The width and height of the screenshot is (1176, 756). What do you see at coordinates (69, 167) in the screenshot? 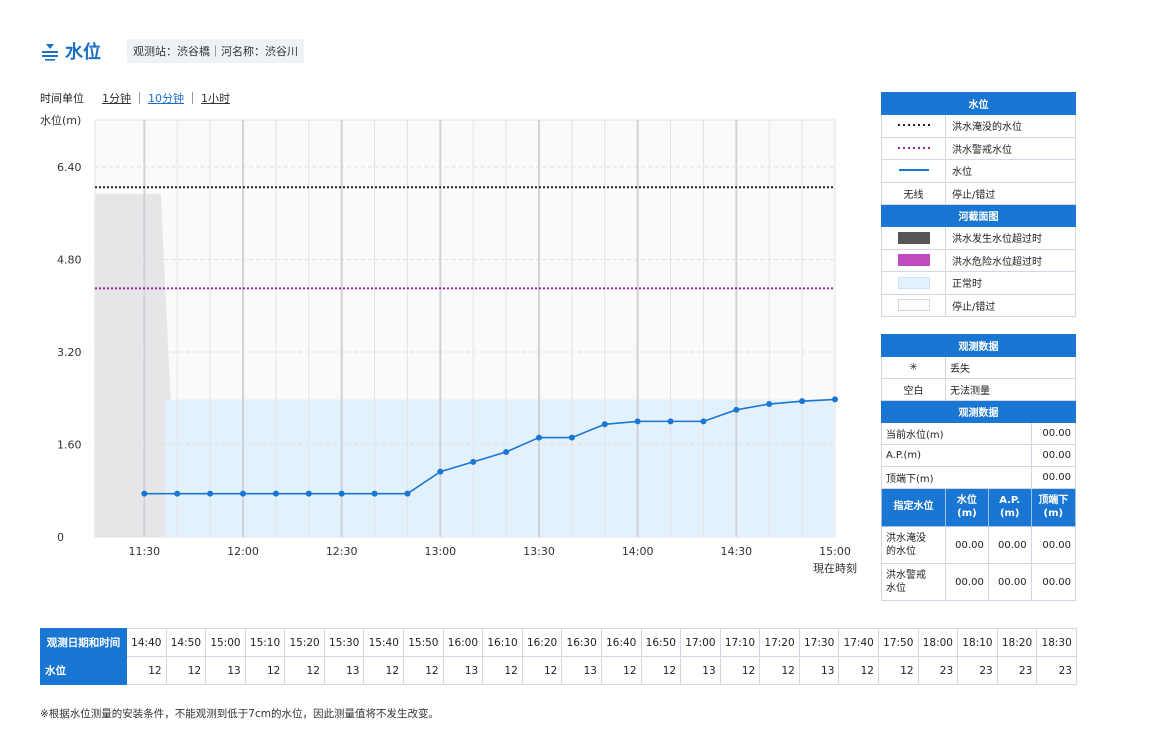
I see `y-tick-label: 6.40` at bounding box center [69, 167].